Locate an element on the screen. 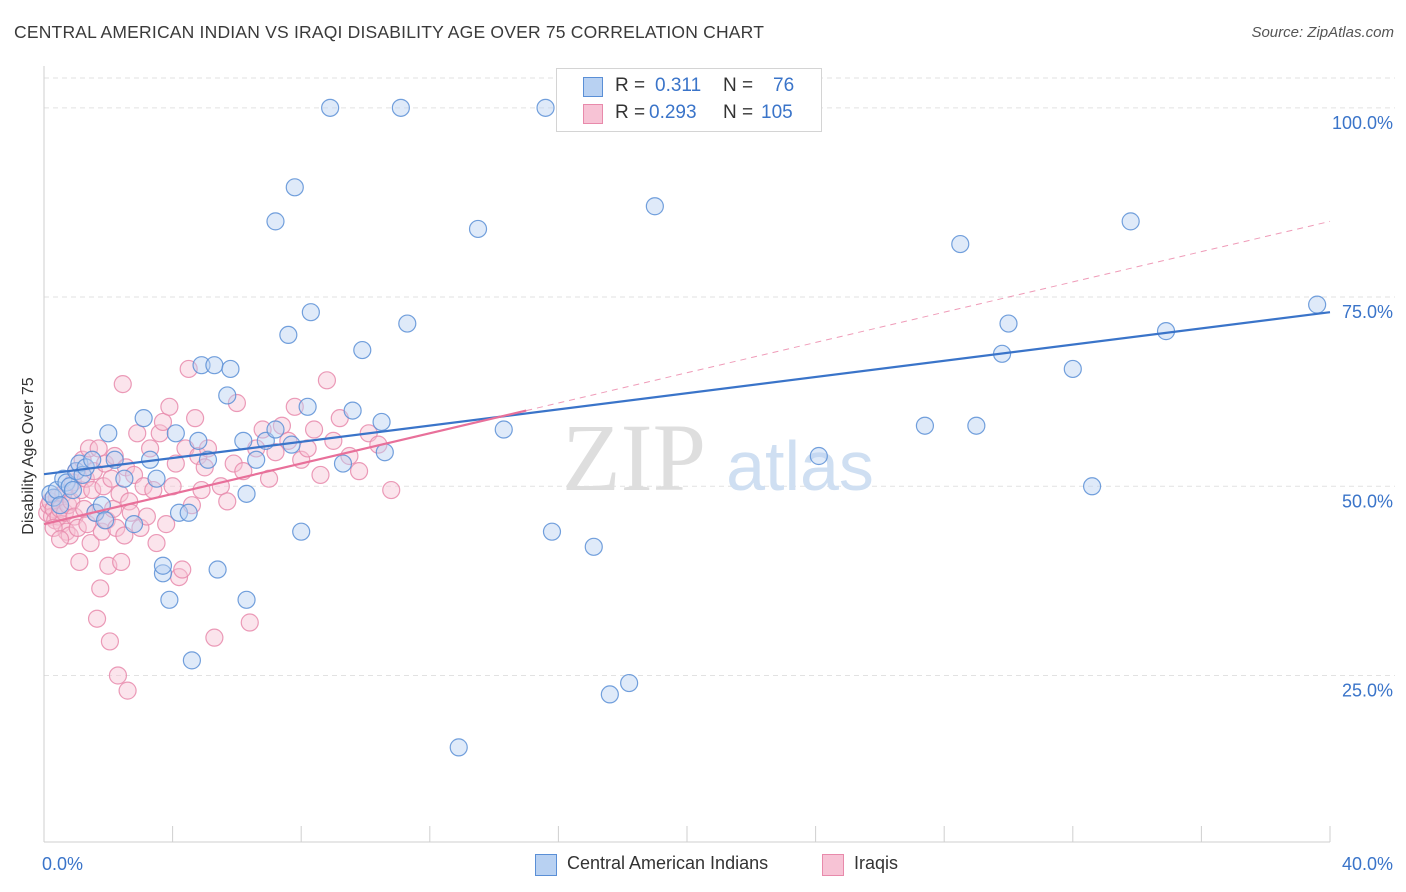 The image size is (1406, 892). legend-label-blue: Central American Indians is located at coordinates (668, 863).